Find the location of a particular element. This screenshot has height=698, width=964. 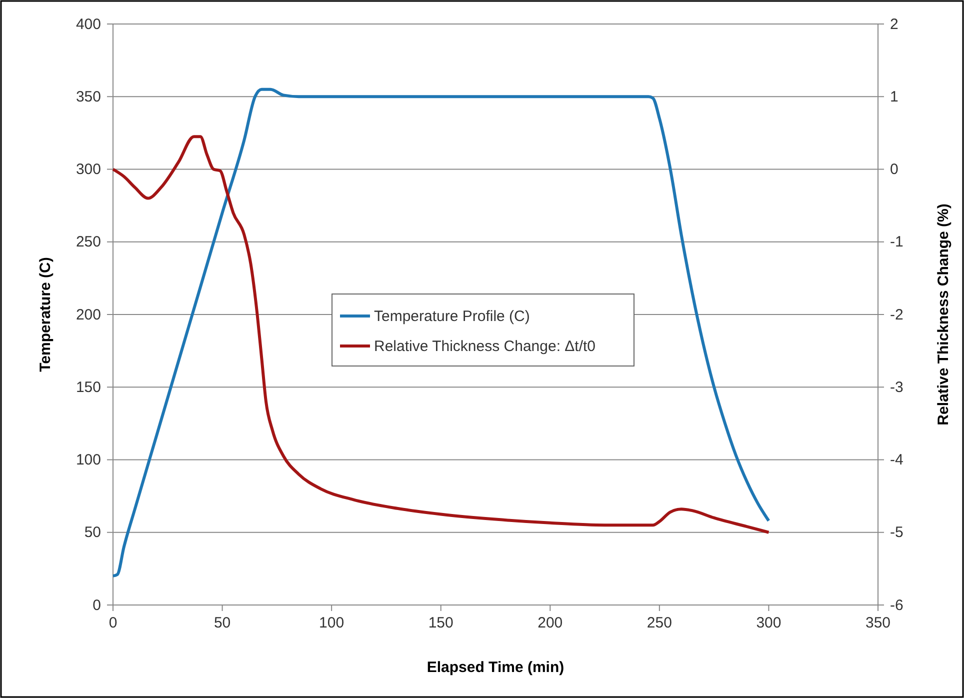

y-tick-label: 50 is located at coordinates (92, 533).